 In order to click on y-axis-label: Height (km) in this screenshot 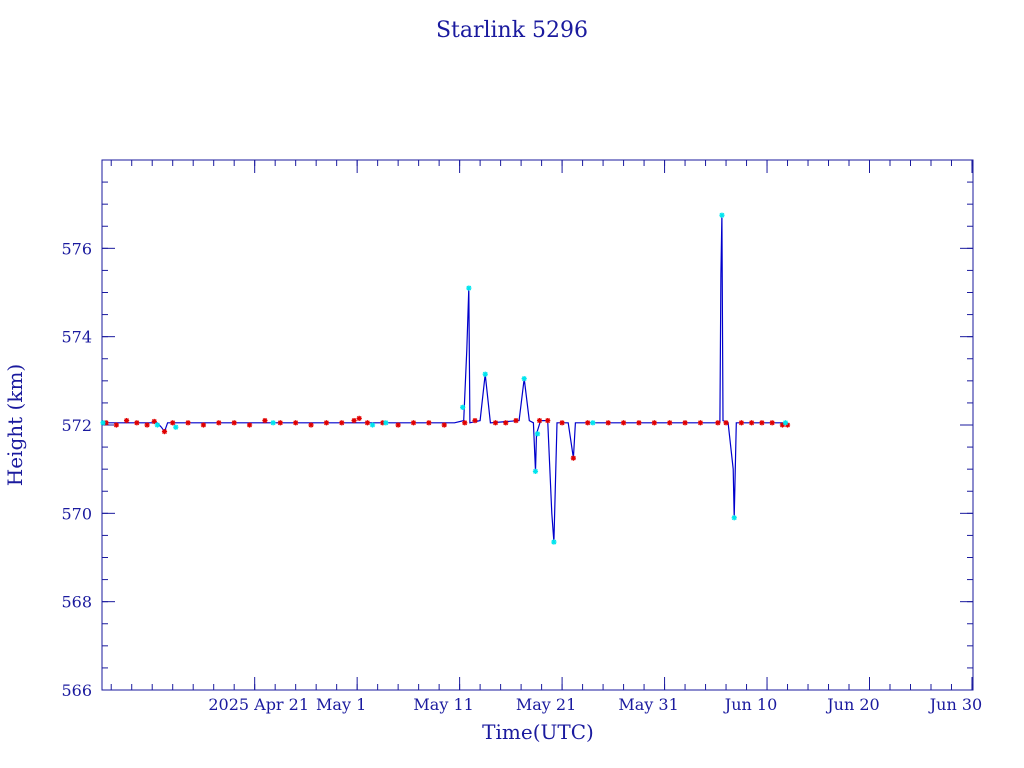, I will do `click(15, 425)`.